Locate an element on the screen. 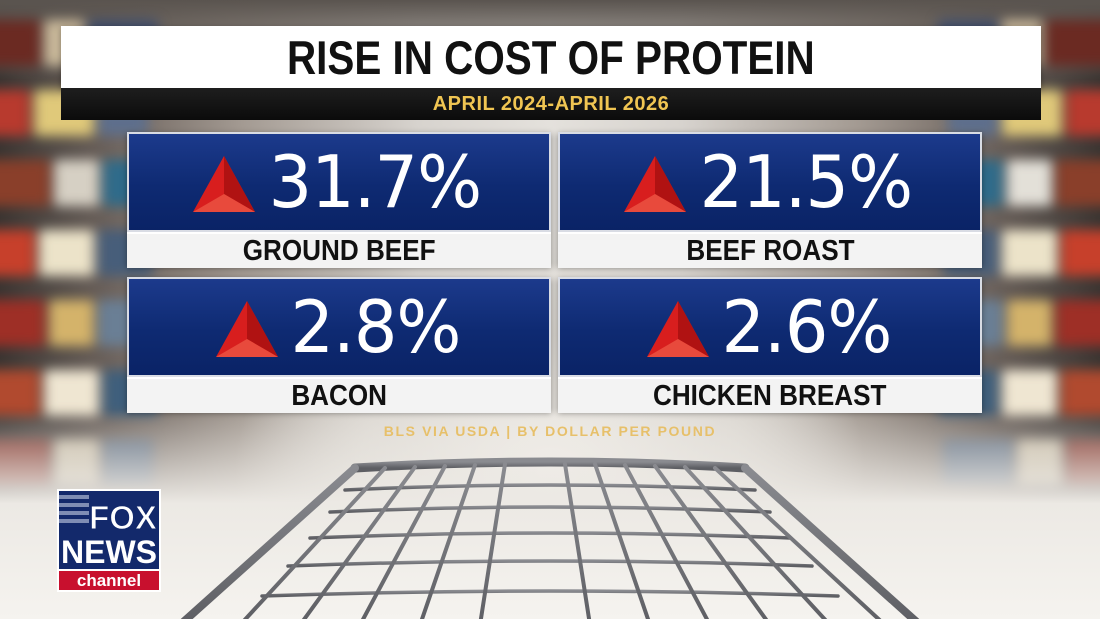 The image size is (1100, 619). stat-label: BEEF ROAST is located at coordinates (770, 250).